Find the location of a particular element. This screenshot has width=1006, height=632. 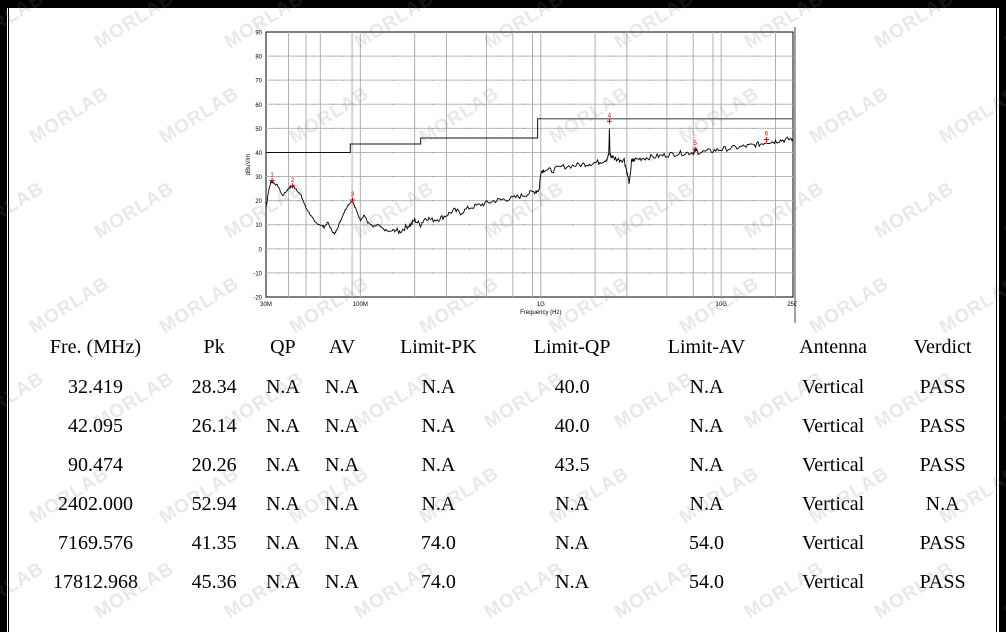

y-tick-label: 30 is located at coordinates (258, 178).